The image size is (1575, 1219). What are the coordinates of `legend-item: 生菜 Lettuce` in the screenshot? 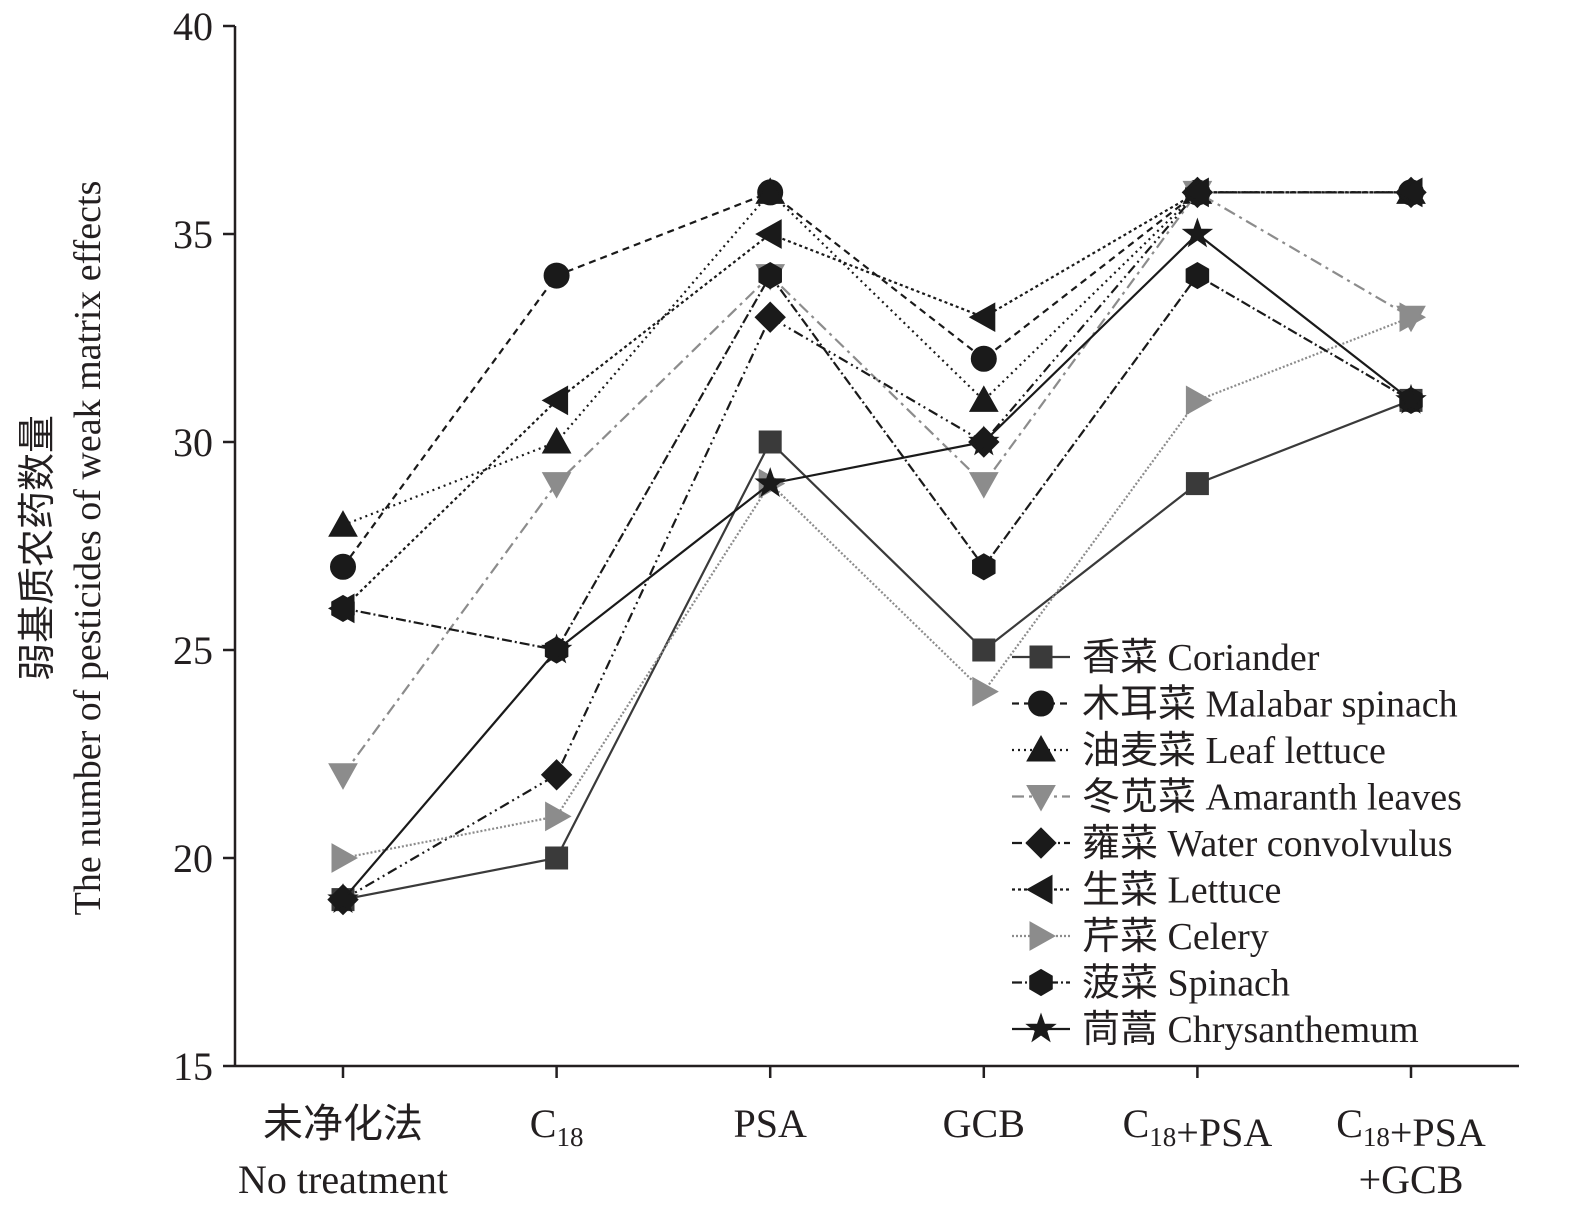 It's located at (1146, 891).